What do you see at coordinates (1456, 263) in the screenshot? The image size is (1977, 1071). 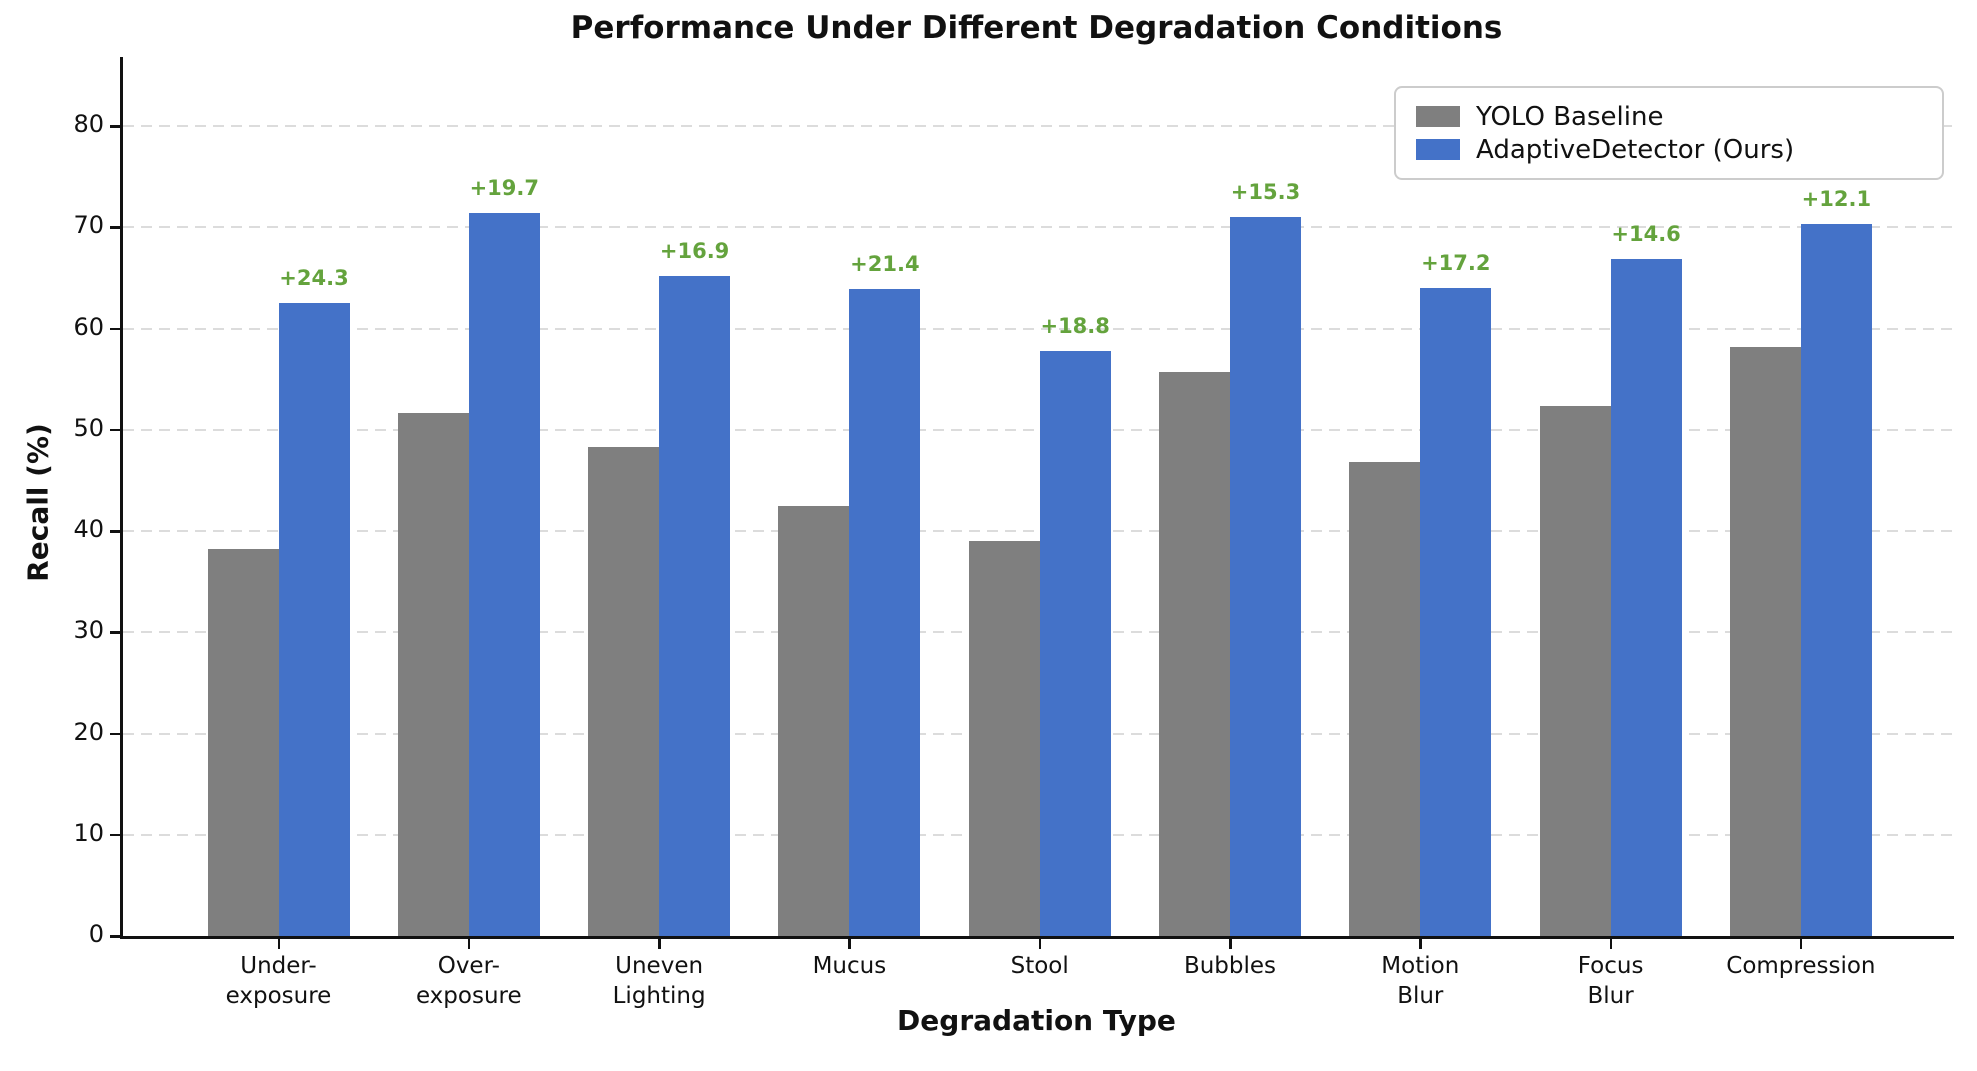 I see `gain-label-6: +17.2` at bounding box center [1456, 263].